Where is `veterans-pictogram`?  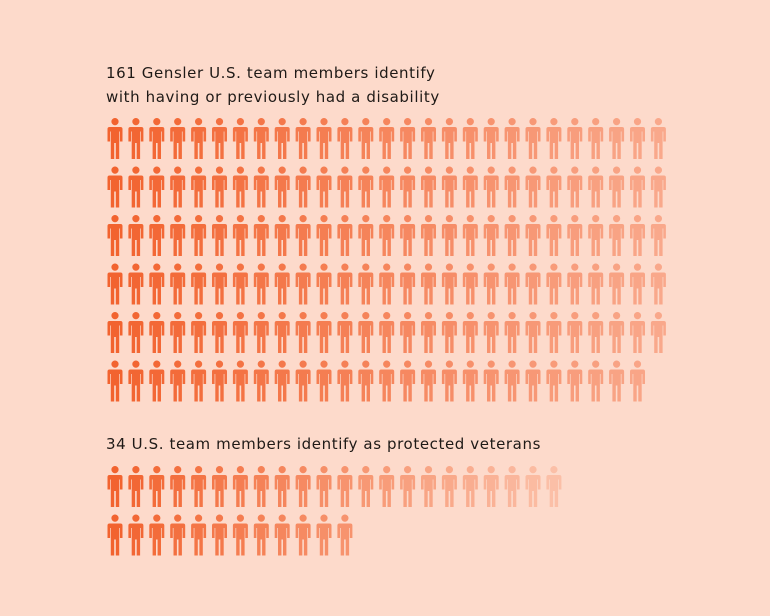 veterans-pictogram is located at coordinates (334, 511).